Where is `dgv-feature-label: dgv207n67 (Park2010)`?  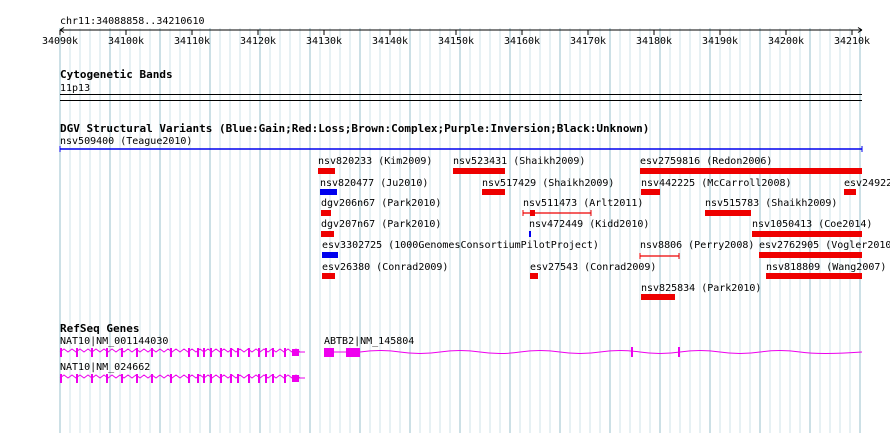
dgv-feature-label: dgv207n67 (Park2010) is located at coordinates (381, 224).